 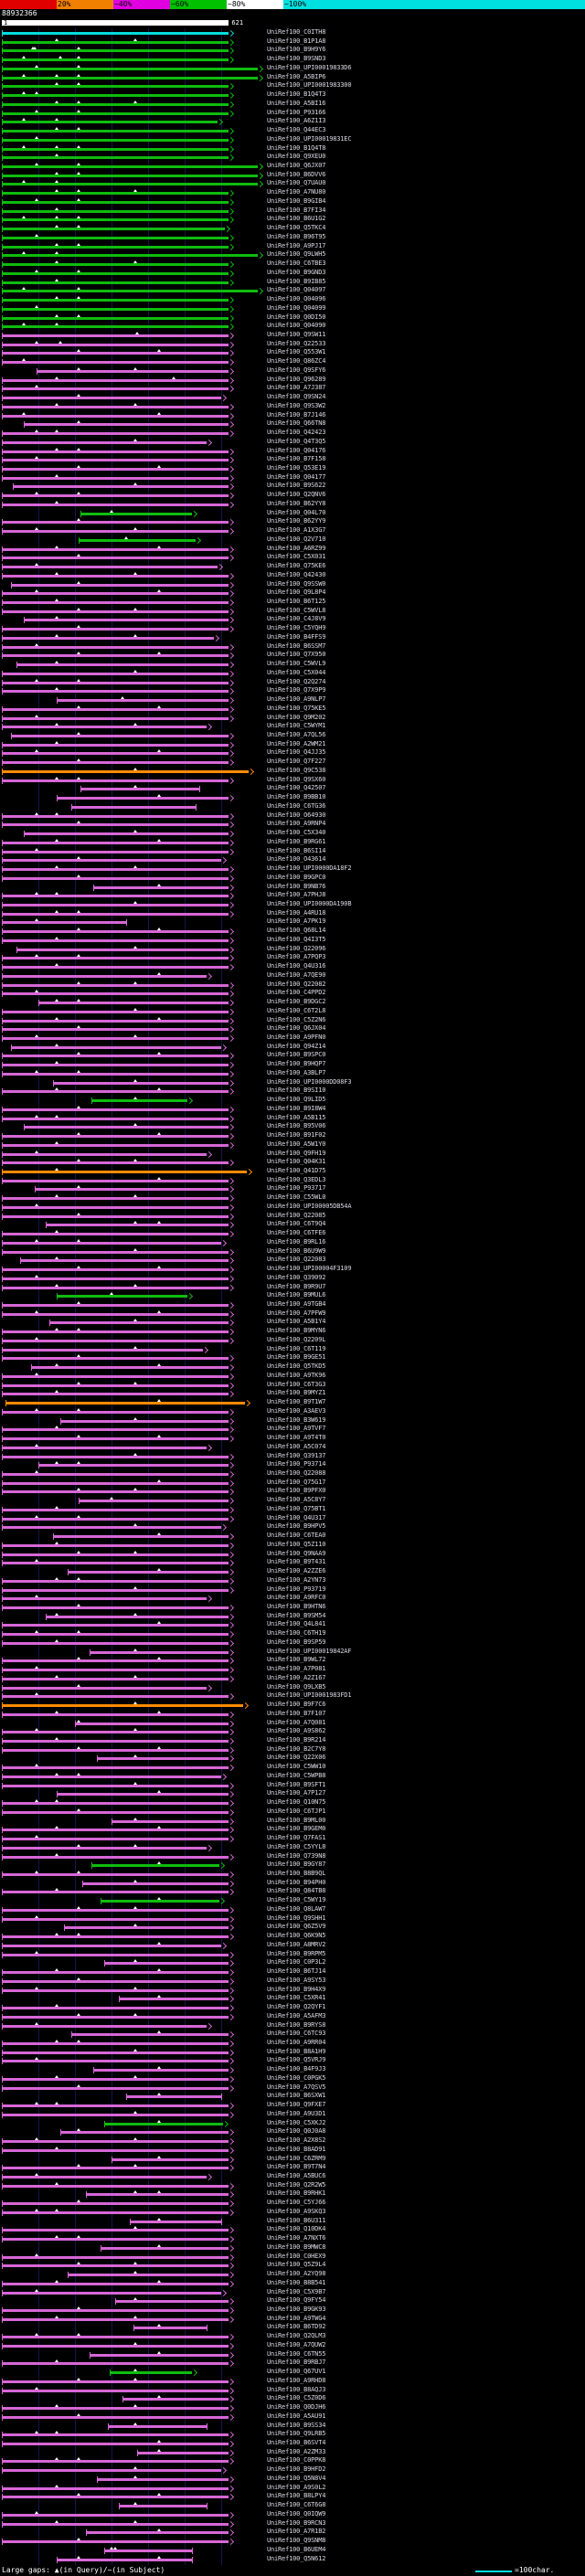 I want to click on hit-label: UniRef100_Q2QYF1, so click(x=297, y=2007).